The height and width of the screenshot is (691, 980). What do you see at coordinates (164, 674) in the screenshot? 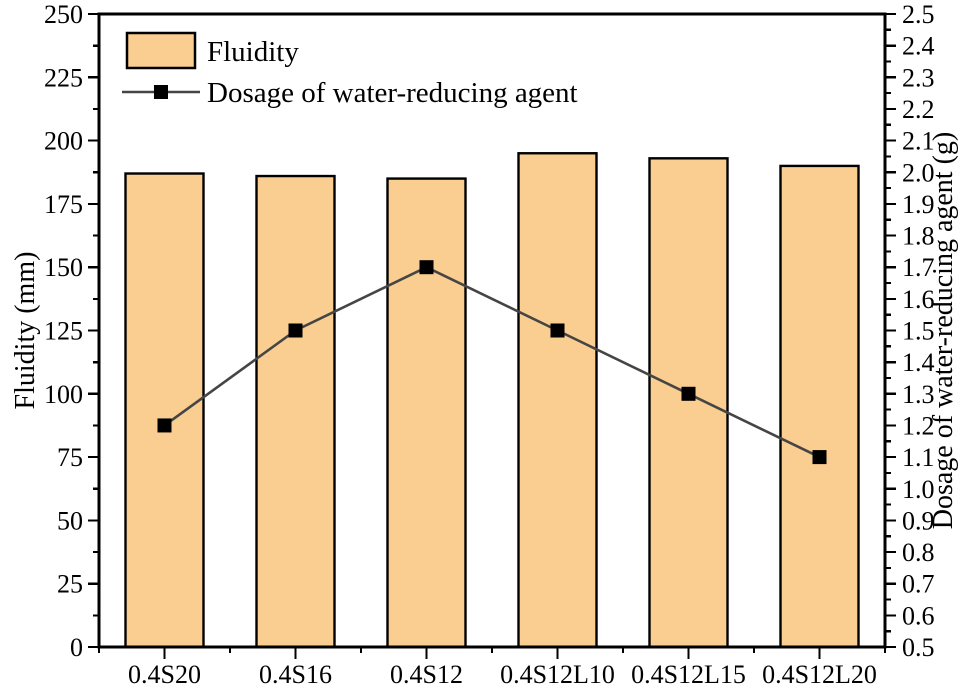
I see `x-tick-label-0.4S20: 0.4S20` at bounding box center [164, 674].